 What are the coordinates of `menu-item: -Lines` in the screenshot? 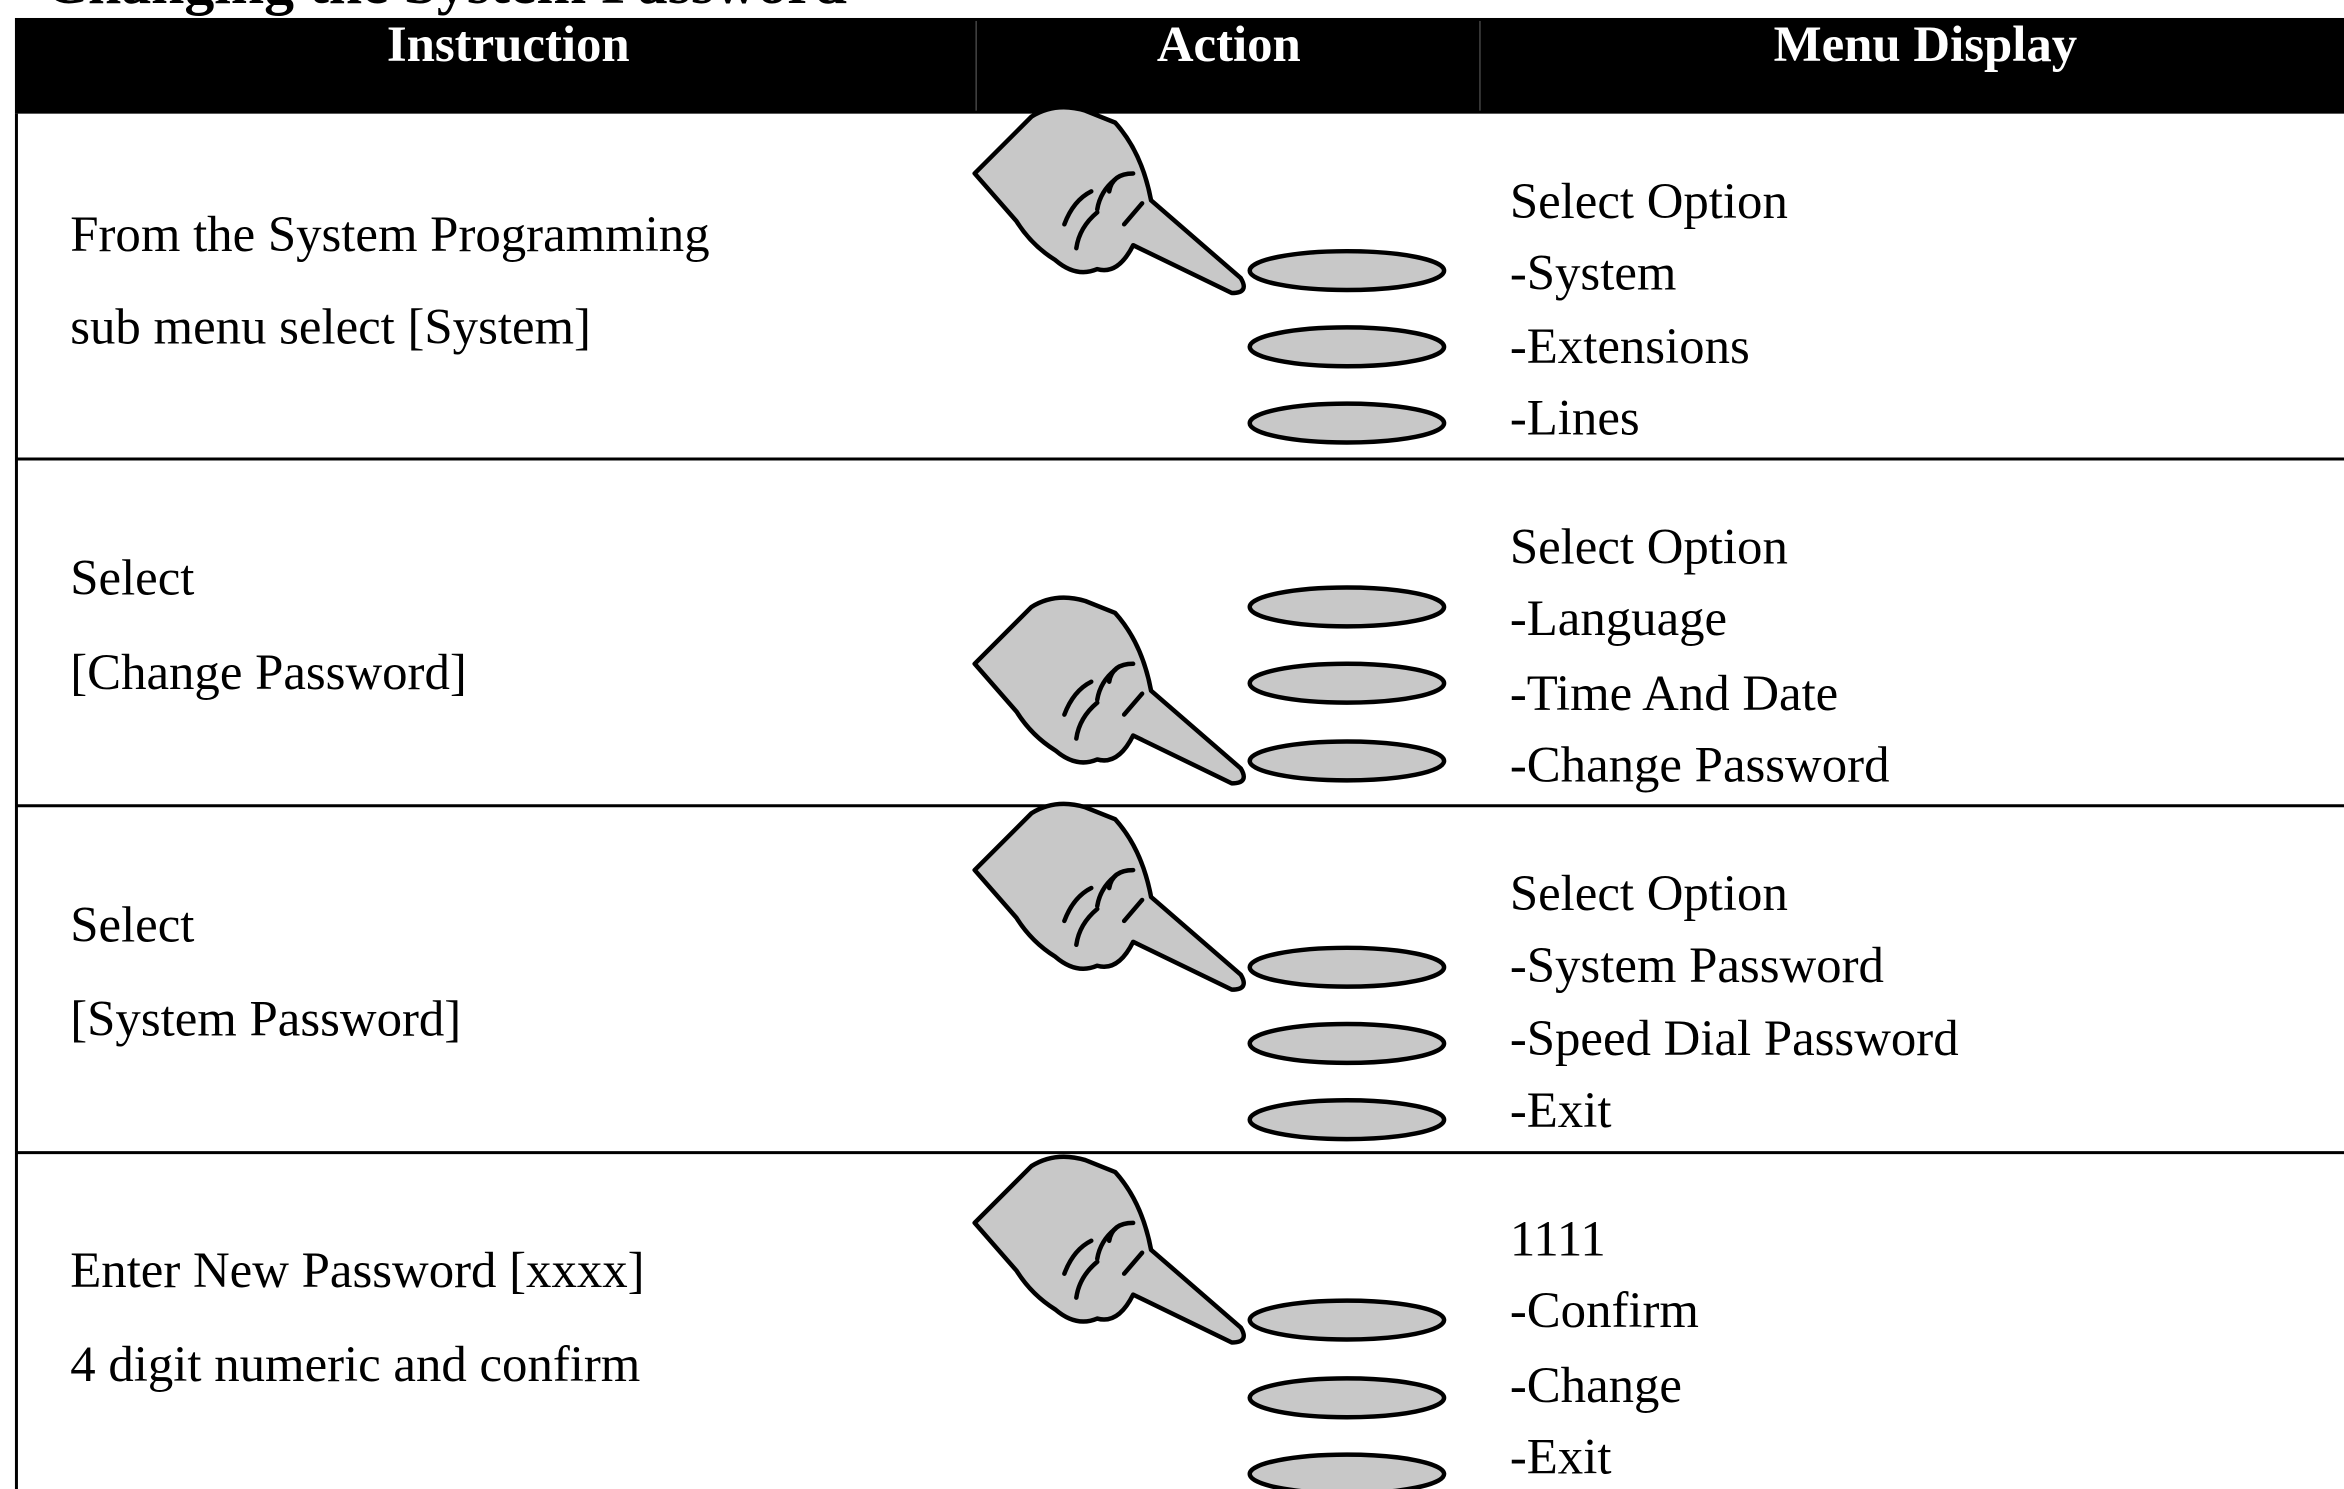 It's located at (1575, 418).